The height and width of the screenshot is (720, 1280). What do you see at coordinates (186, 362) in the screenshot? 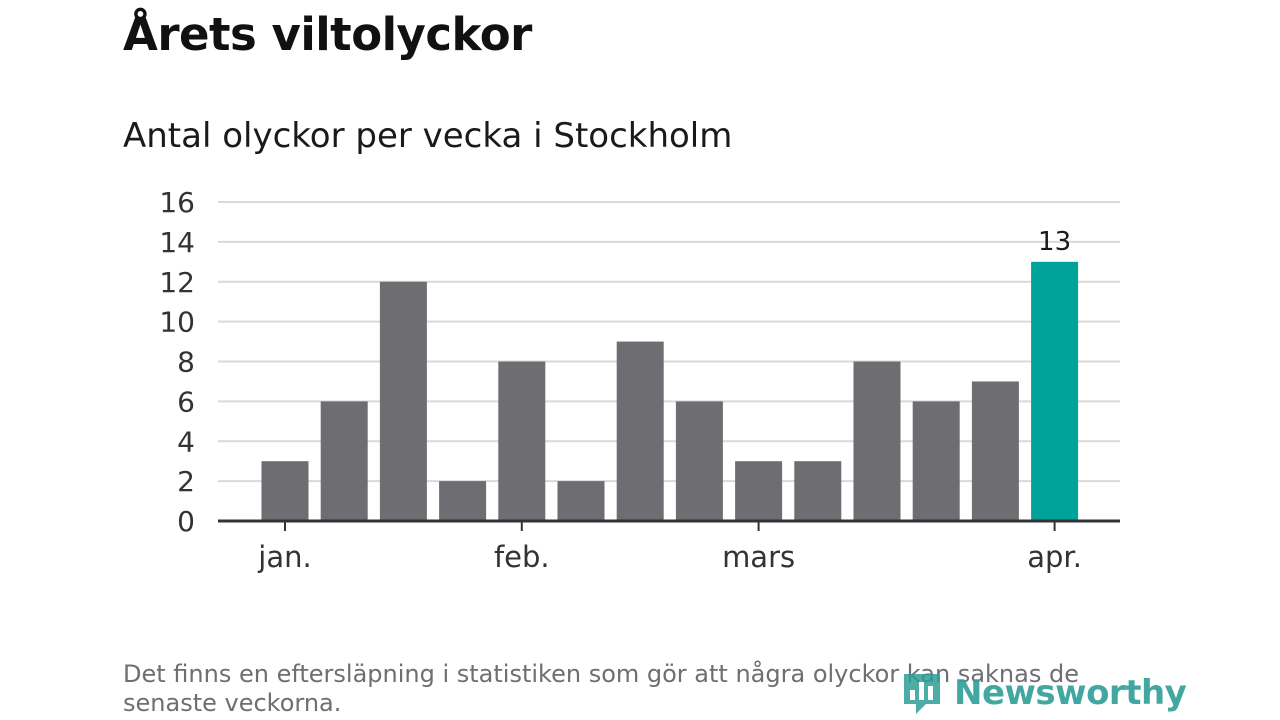
I see `y-tick-label: 8` at bounding box center [186, 362].